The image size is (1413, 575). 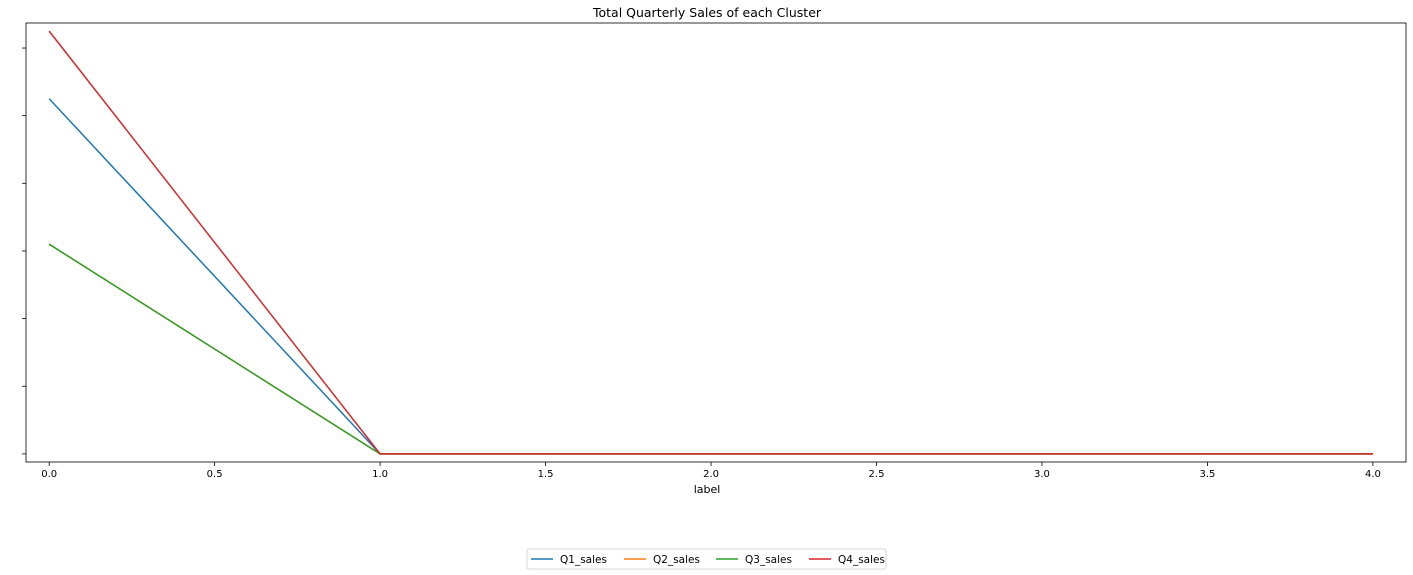 I want to click on legend-frame, so click(x=706, y=559).